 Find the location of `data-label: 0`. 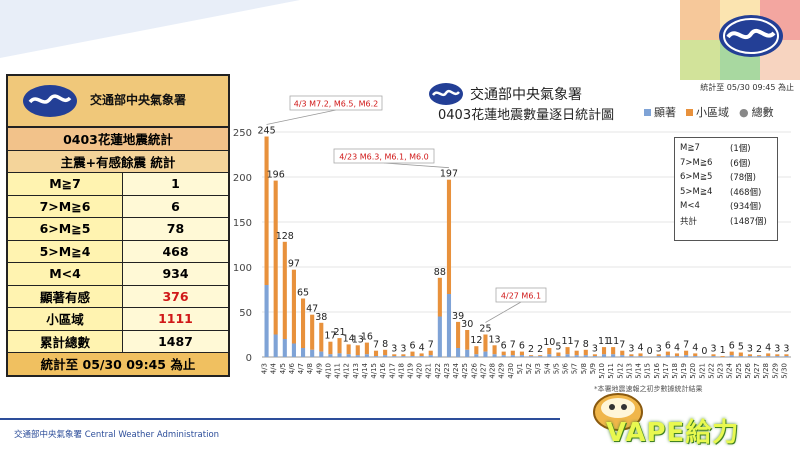

data-label: 0 is located at coordinates (650, 351).